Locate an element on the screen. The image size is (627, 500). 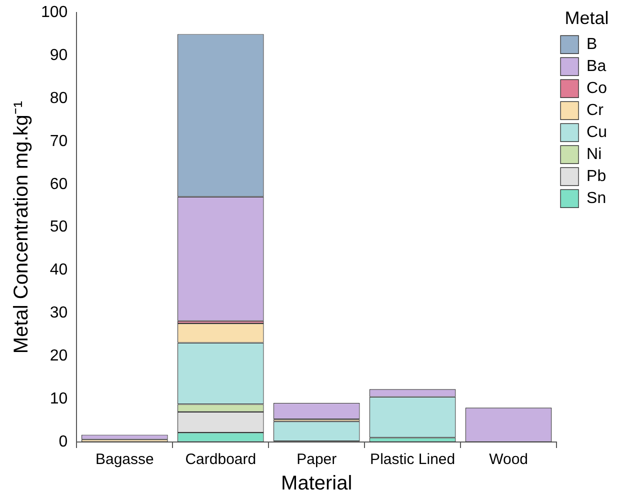
legend-label: Ni is located at coordinates (594, 155).